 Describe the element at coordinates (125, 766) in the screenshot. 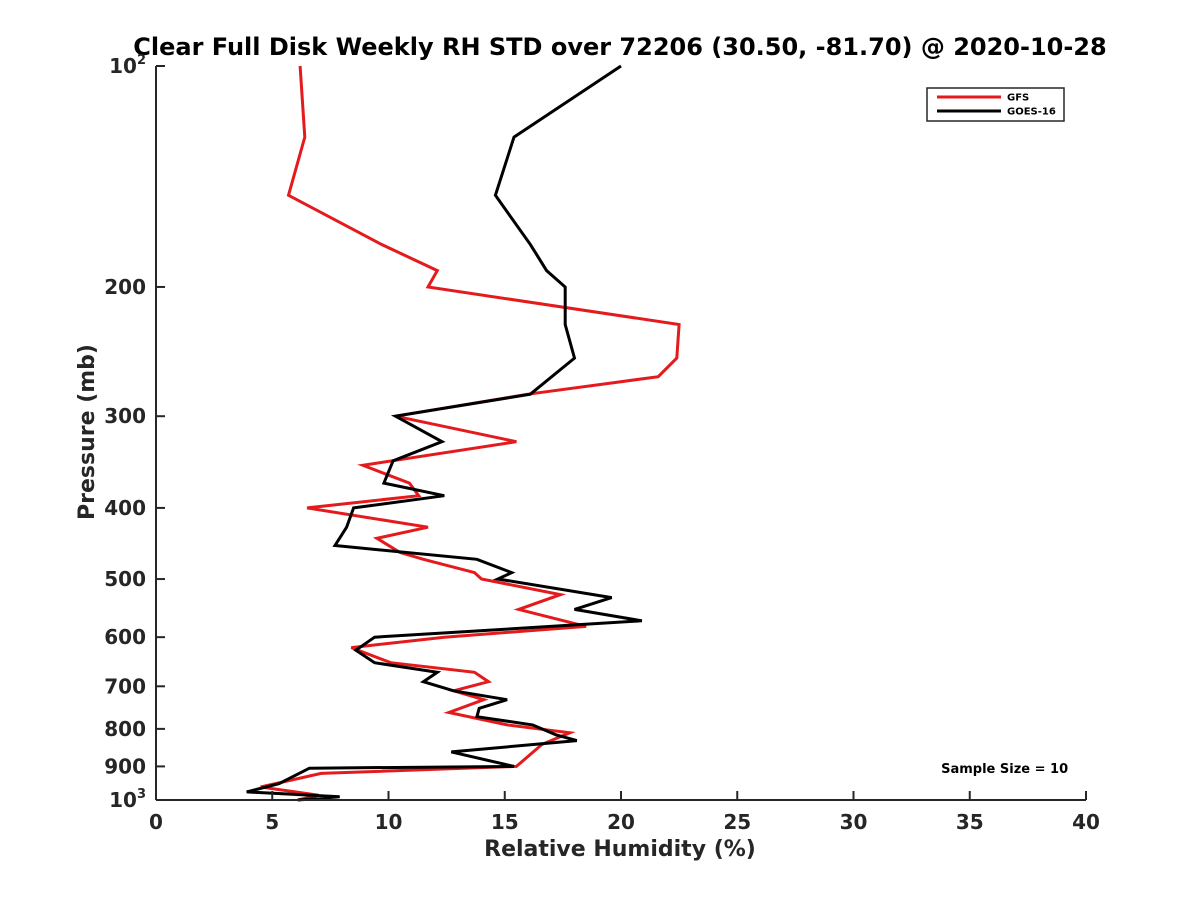

I see `y-tick-label: 900` at that location.